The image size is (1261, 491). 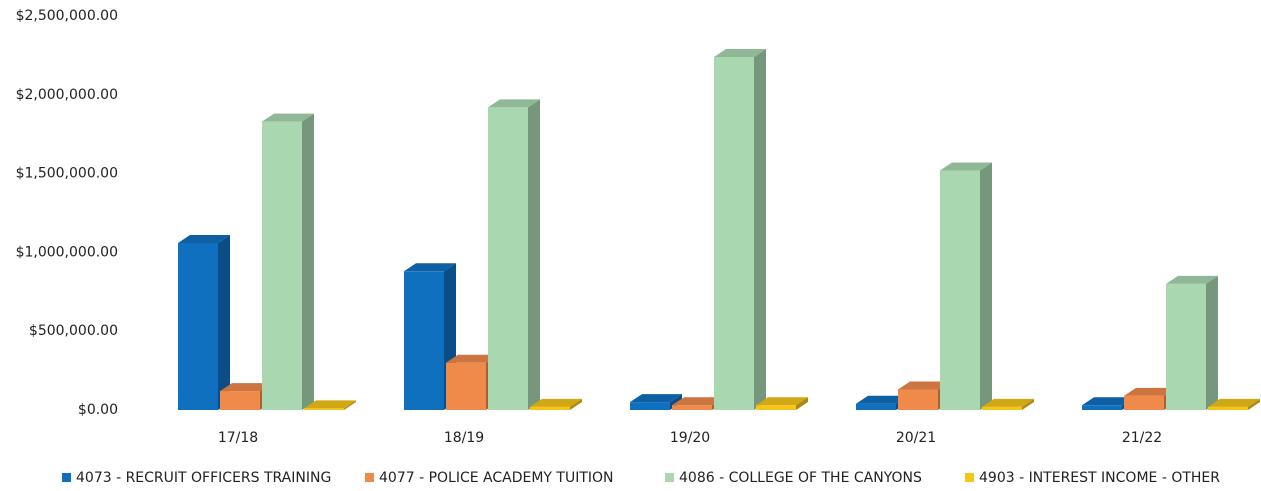 What do you see at coordinates (496, 478) in the screenshot?
I see `legend-label: 4077 - POLICE ACADEMY TUITION` at bounding box center [496, 478].